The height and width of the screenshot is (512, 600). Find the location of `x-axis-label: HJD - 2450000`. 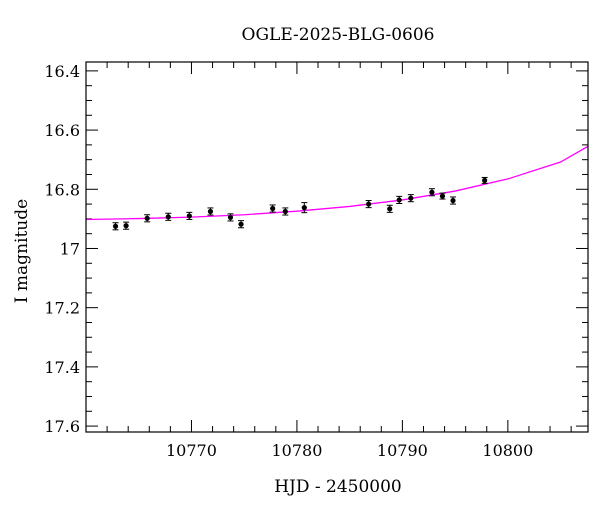

x-axis-label: HJD - 2450000 is located at coordinates (338, 487).